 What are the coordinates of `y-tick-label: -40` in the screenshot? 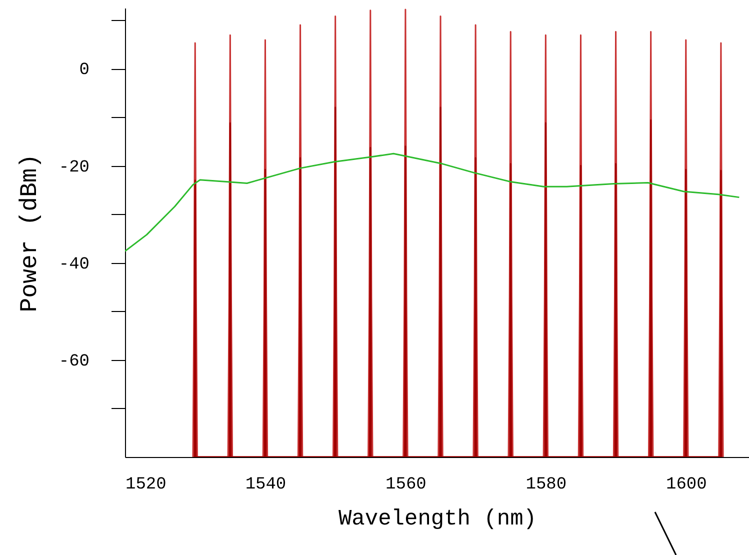 It's located at (74, 264).